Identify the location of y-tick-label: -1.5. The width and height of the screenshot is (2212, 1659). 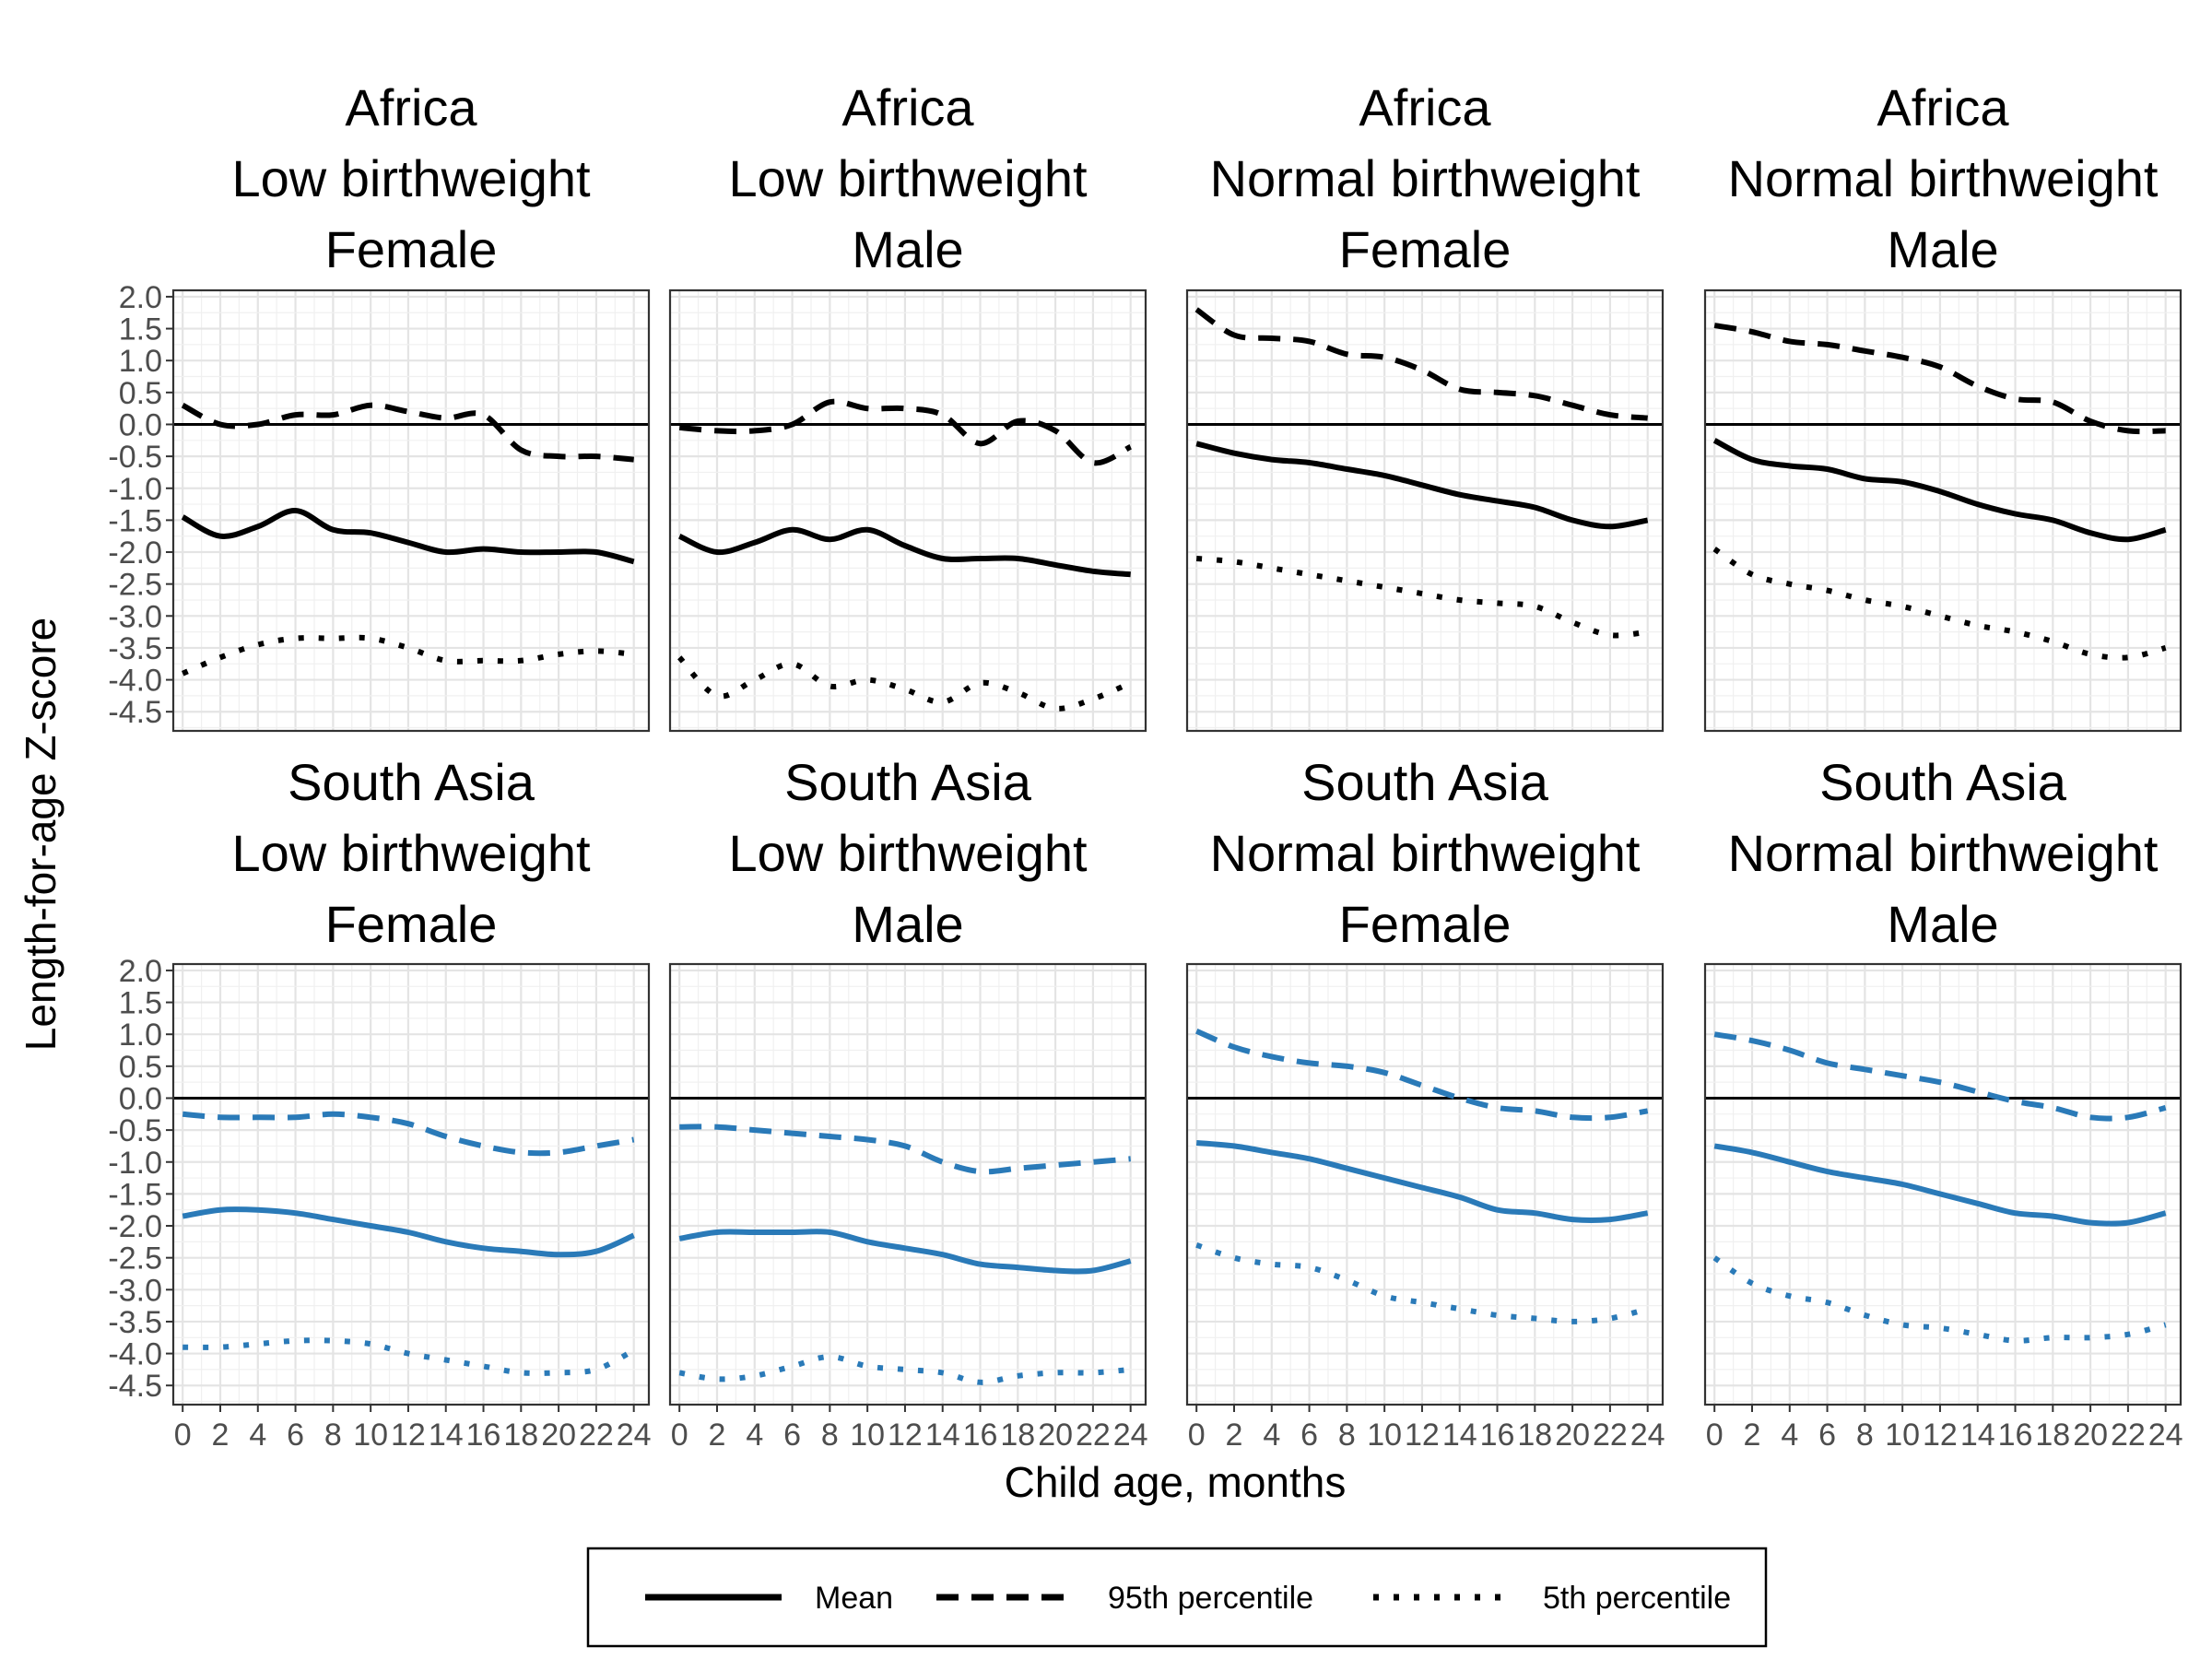
(135, 1194).